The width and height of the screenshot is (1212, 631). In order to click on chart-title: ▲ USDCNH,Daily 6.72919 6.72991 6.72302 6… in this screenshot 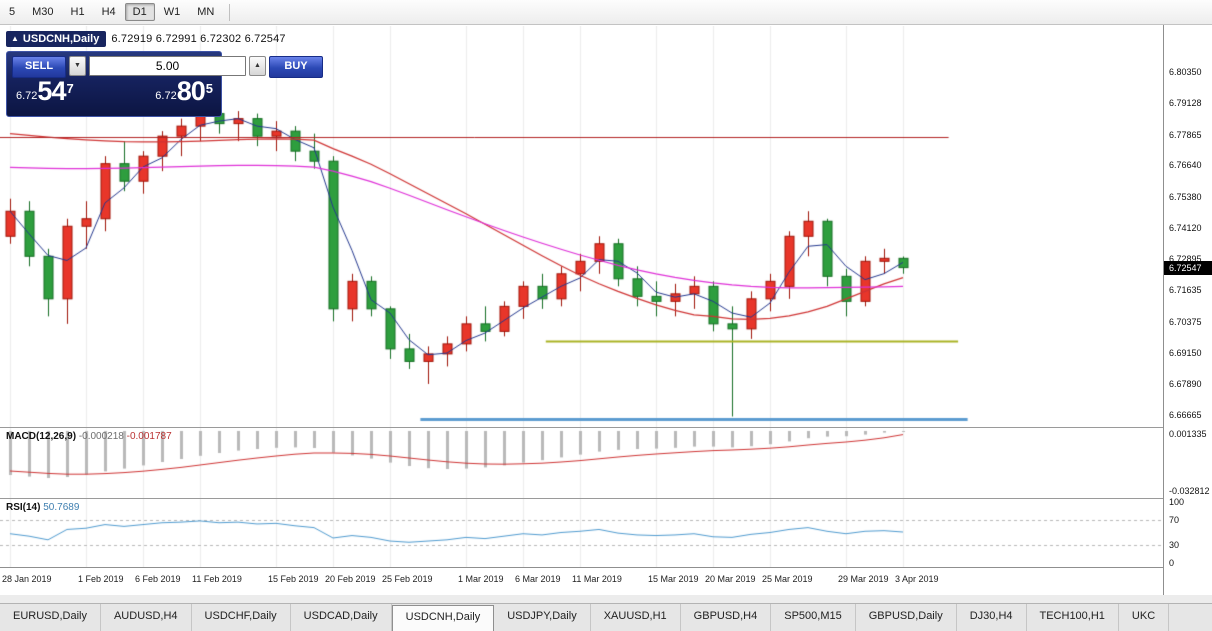, I will do `click(146, 39)`.